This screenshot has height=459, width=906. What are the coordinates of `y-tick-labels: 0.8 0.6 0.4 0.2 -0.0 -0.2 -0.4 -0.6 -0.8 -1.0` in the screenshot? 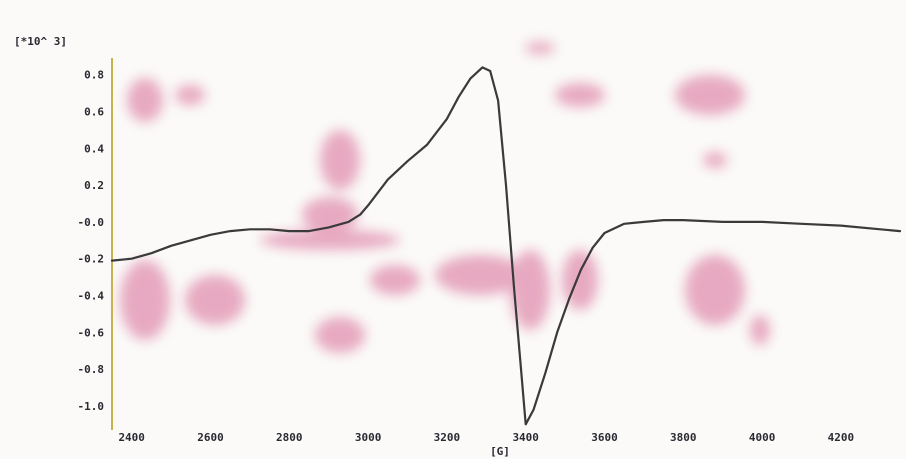 It's located at (91, 241).